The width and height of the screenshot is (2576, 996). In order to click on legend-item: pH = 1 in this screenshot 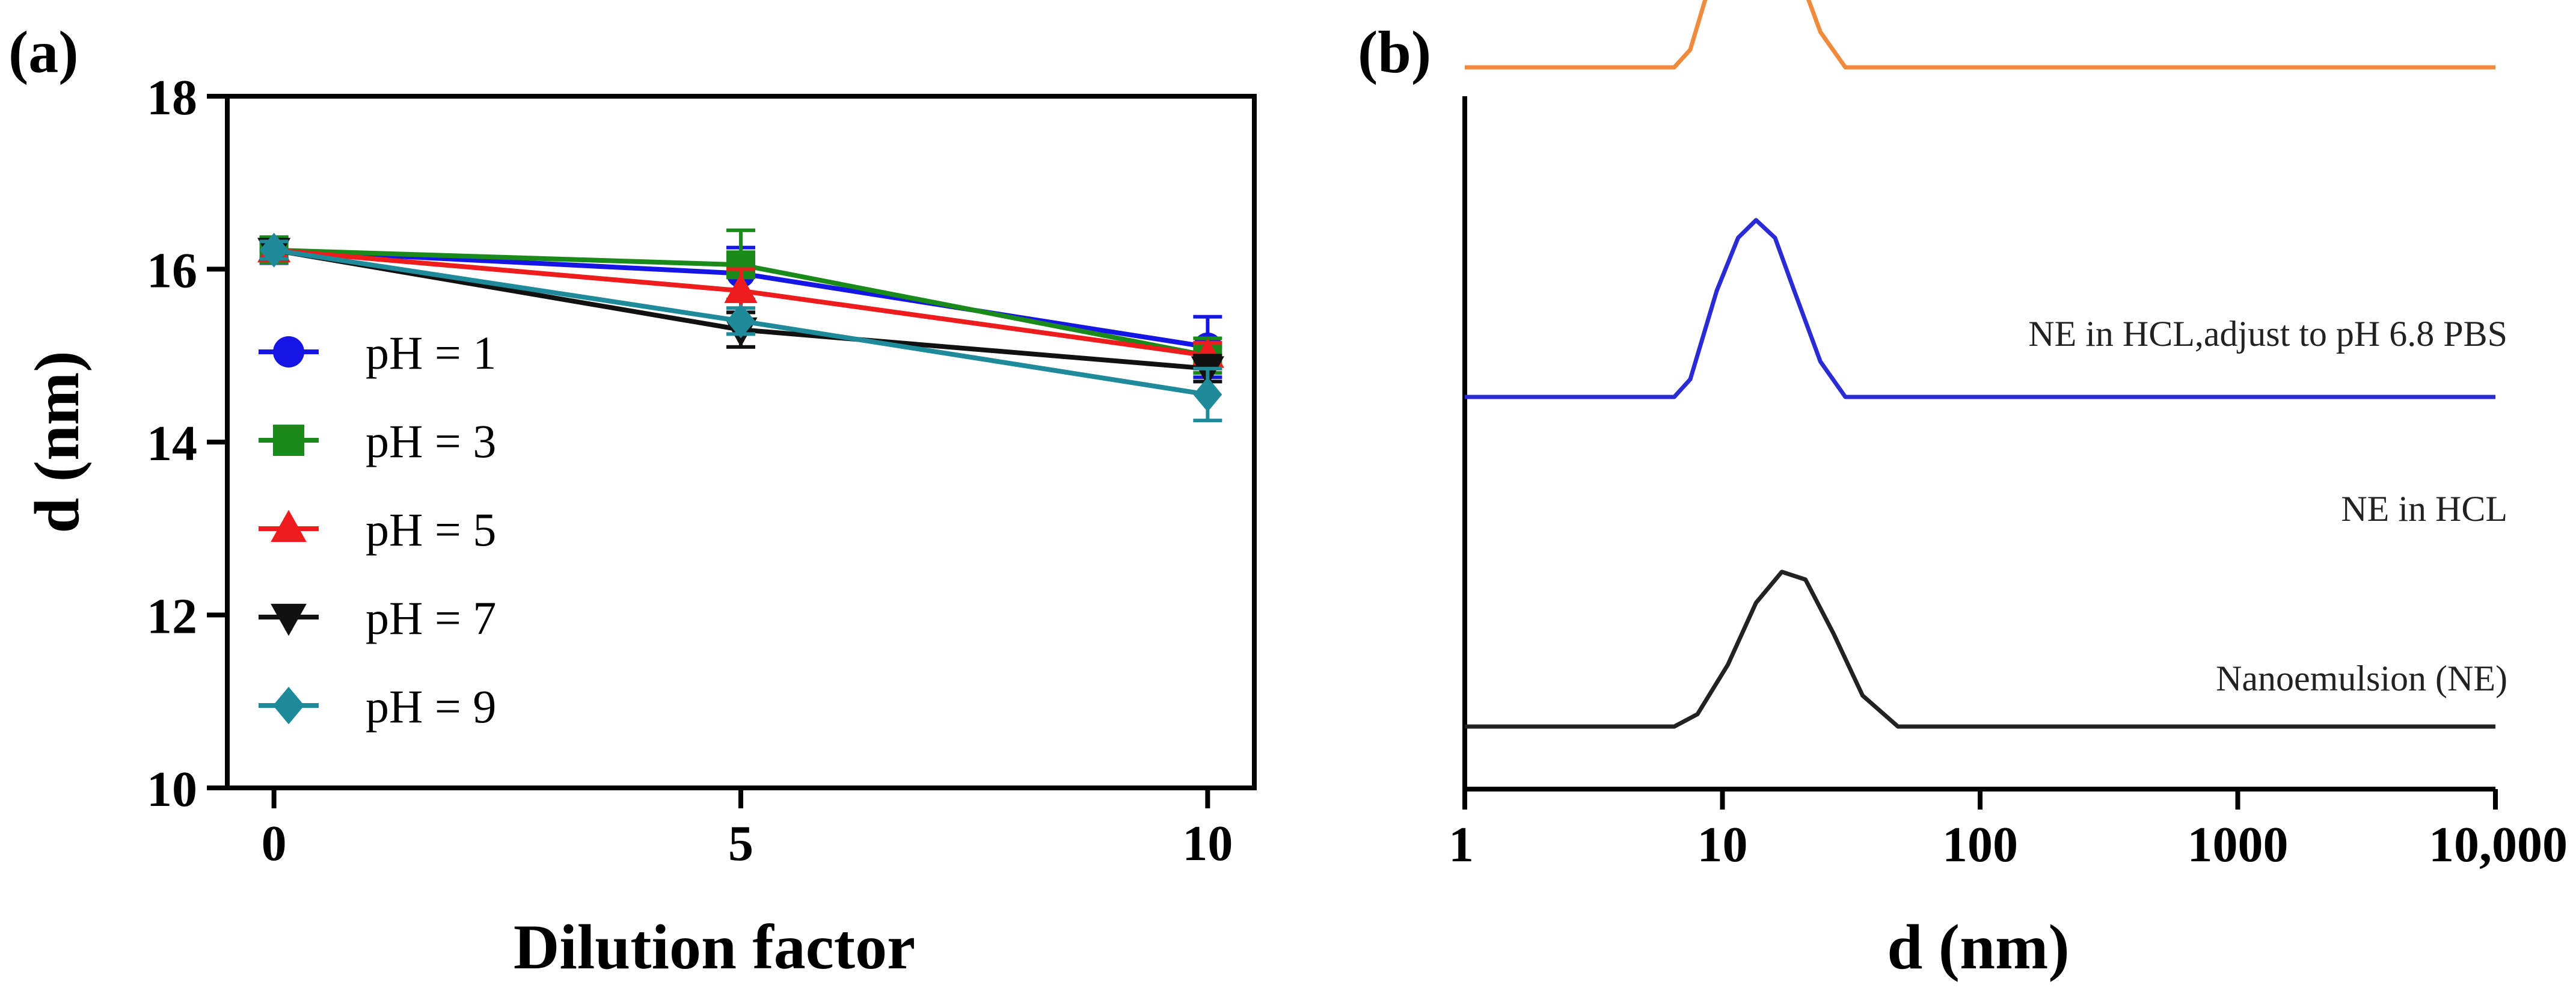, I will do `click(377, 353)`.